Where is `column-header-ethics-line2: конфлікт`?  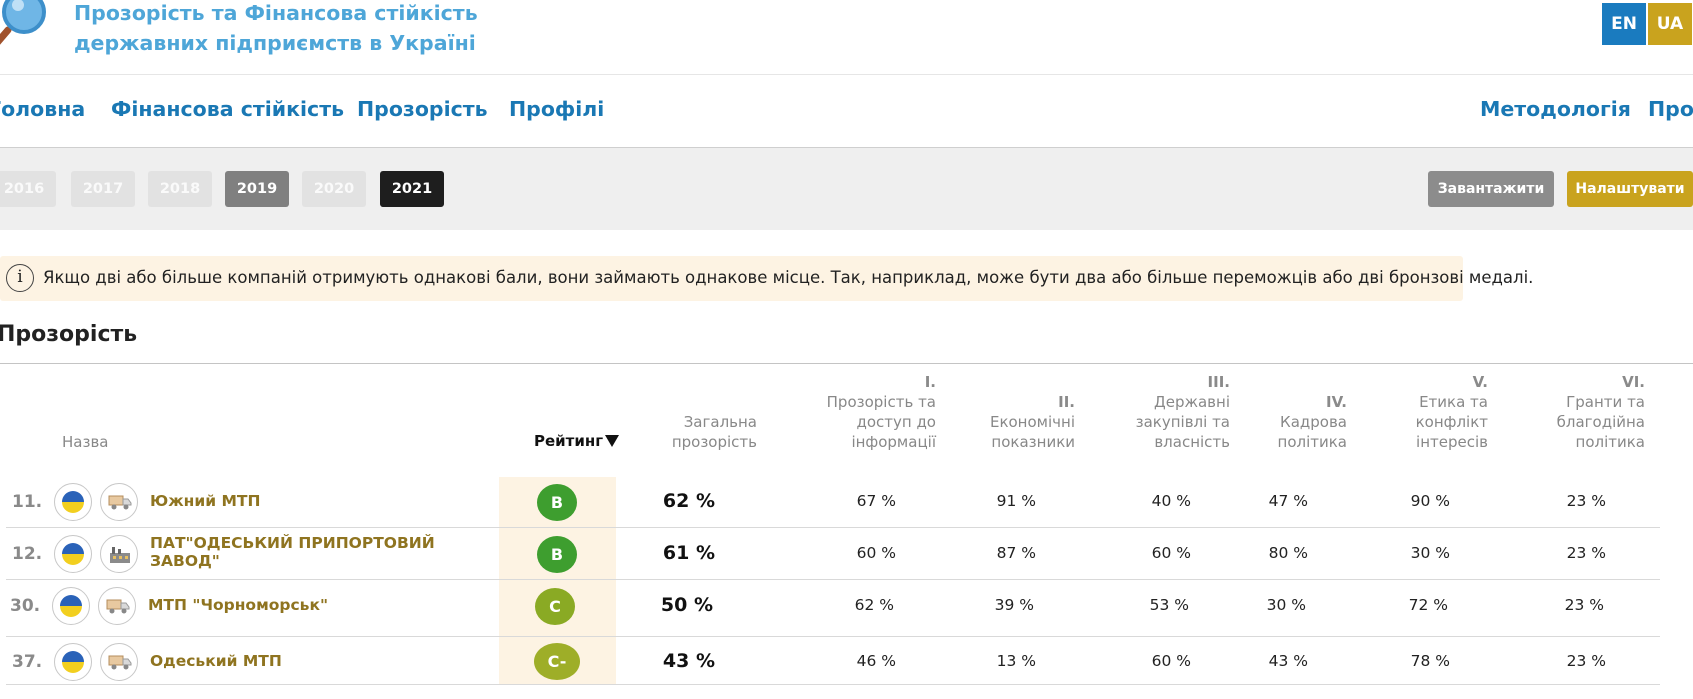 column-header-ethics-line2: конфлікт is located at coordinates (1451, 422).